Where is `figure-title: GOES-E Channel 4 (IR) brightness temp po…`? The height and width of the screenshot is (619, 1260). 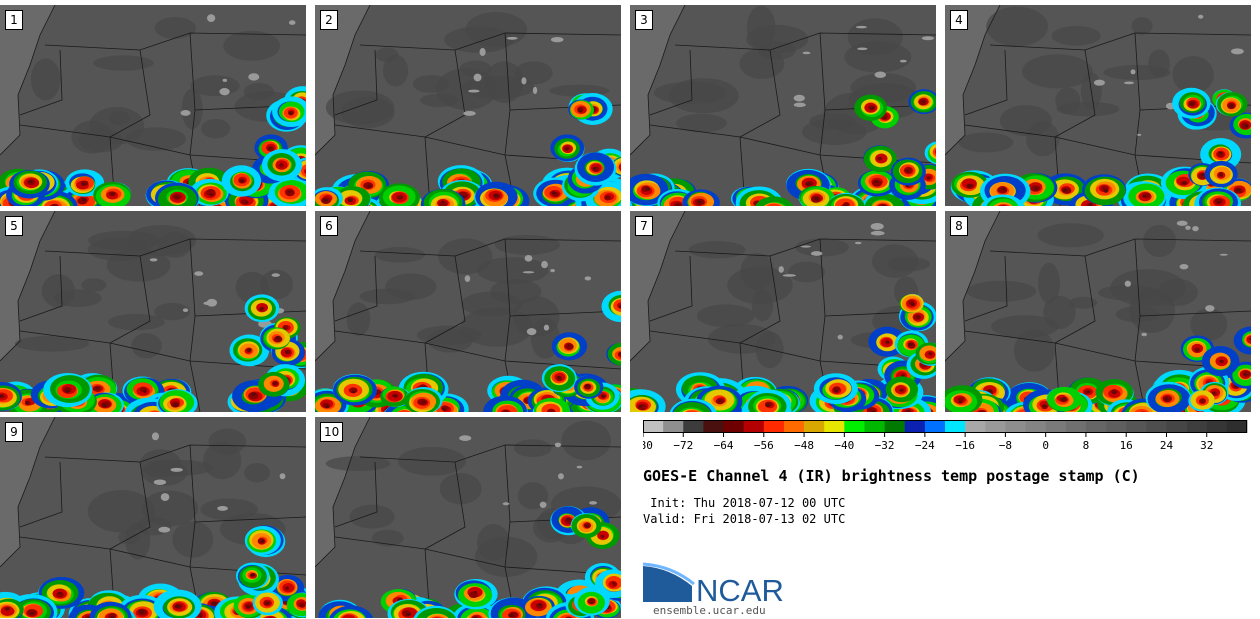
figure-title: GOES-E Channel 4 (IR) brightness temp po… is located at coordinates (891, 476).